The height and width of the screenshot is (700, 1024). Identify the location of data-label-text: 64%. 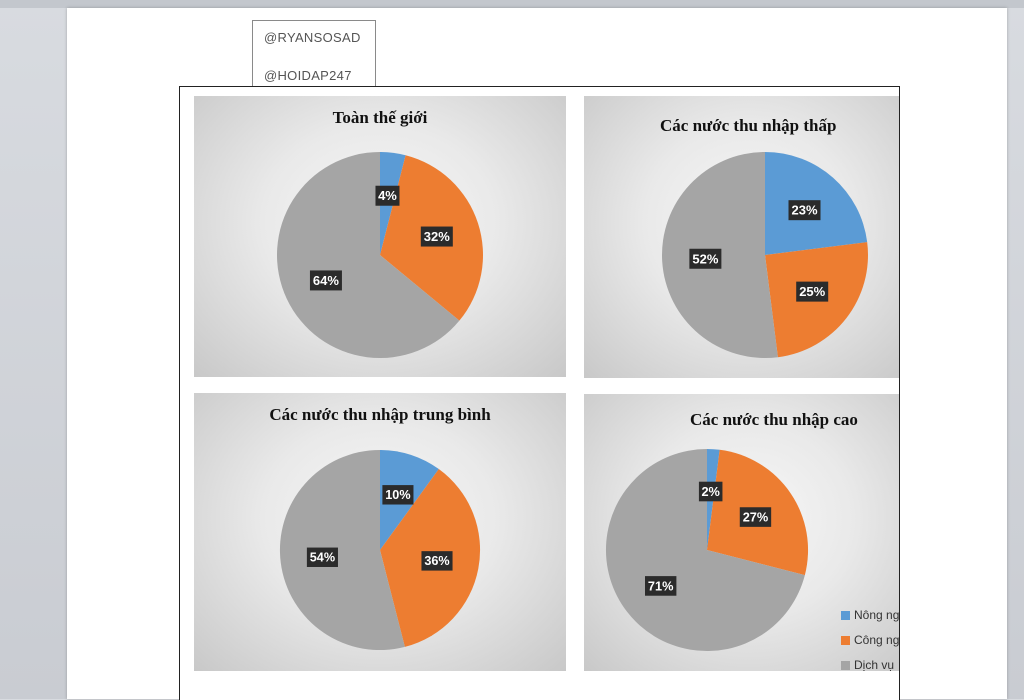
(326, 280).